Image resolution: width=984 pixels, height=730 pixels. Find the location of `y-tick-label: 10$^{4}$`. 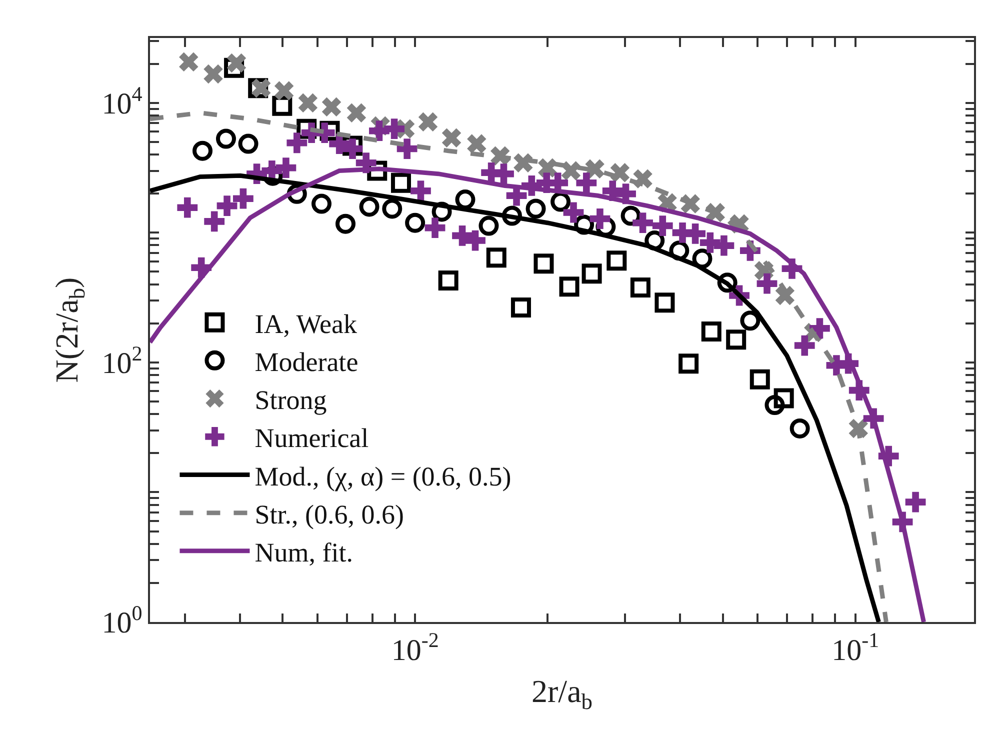

y-tick-label: 10$^{4}$ is located at coordinates (122, 101).